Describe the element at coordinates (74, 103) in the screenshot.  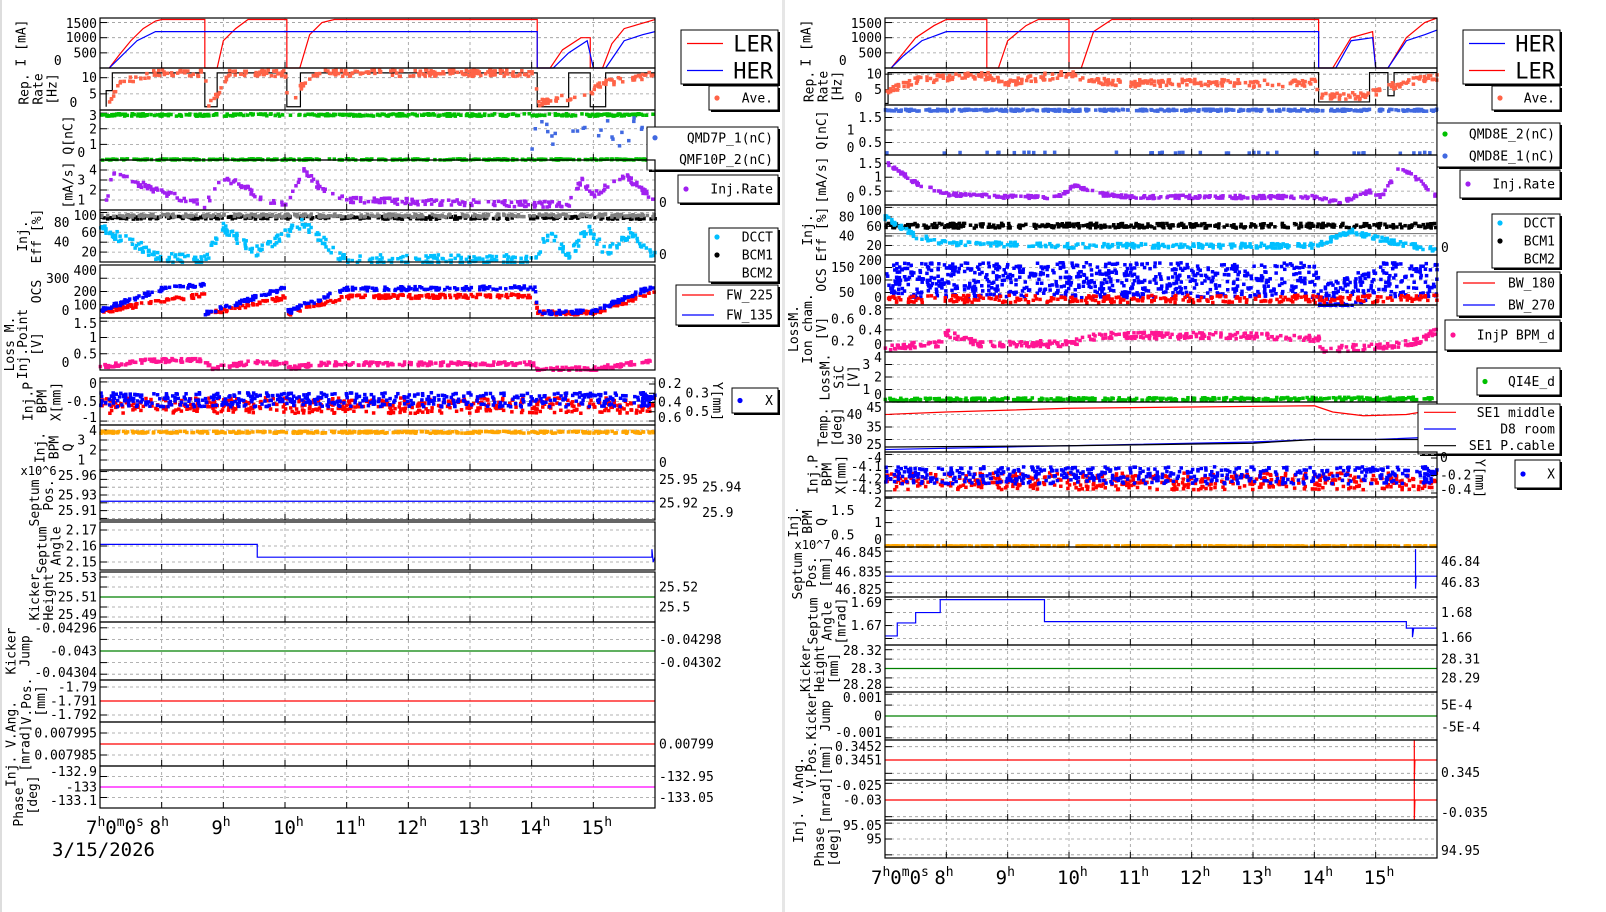
I see `y-tick-label: 0` at that location.